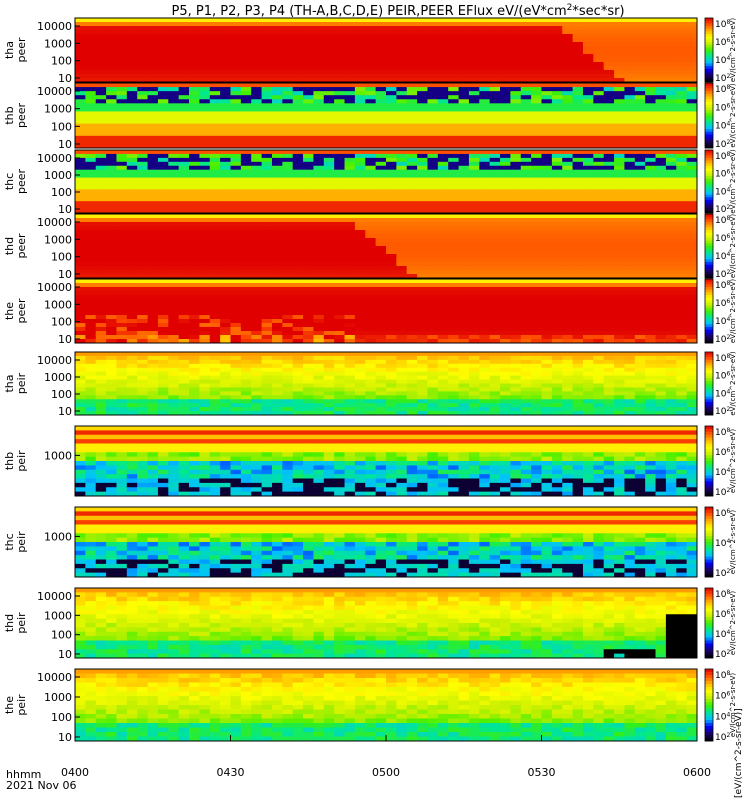 This screenshot has width=750, height=800. Describe the element at coordinates (709, 144) in the screenshot. I see `colorbar-step` at that location.